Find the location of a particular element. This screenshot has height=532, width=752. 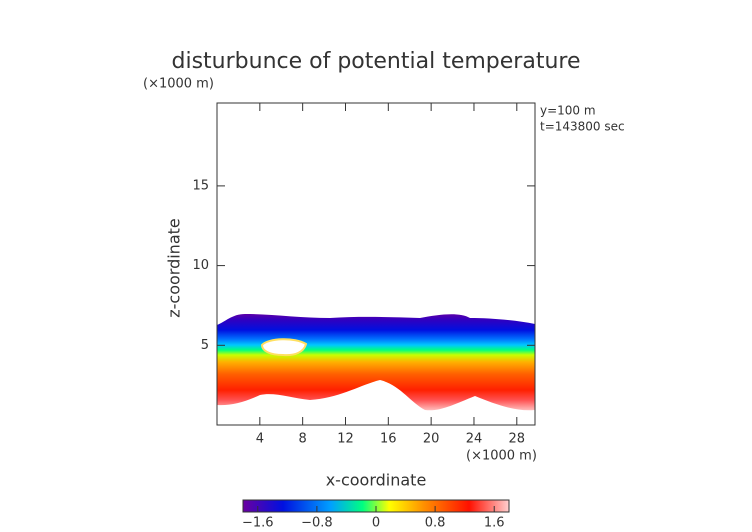

x-tick-label: 20 is located at coordinates (431, 439).